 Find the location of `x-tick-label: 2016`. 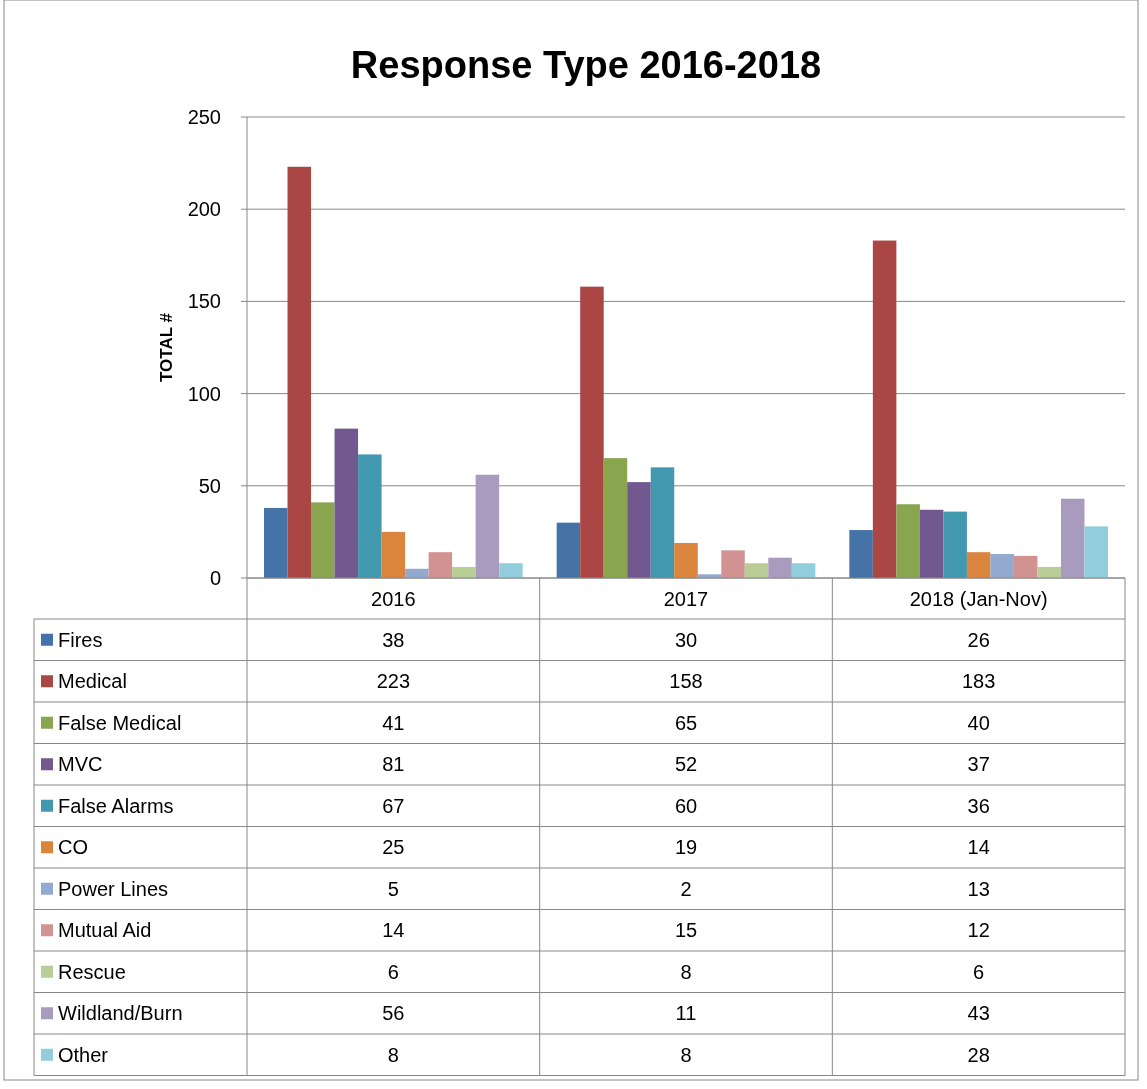

x-tick-label: 2016 is located at coordinates (393, 598).